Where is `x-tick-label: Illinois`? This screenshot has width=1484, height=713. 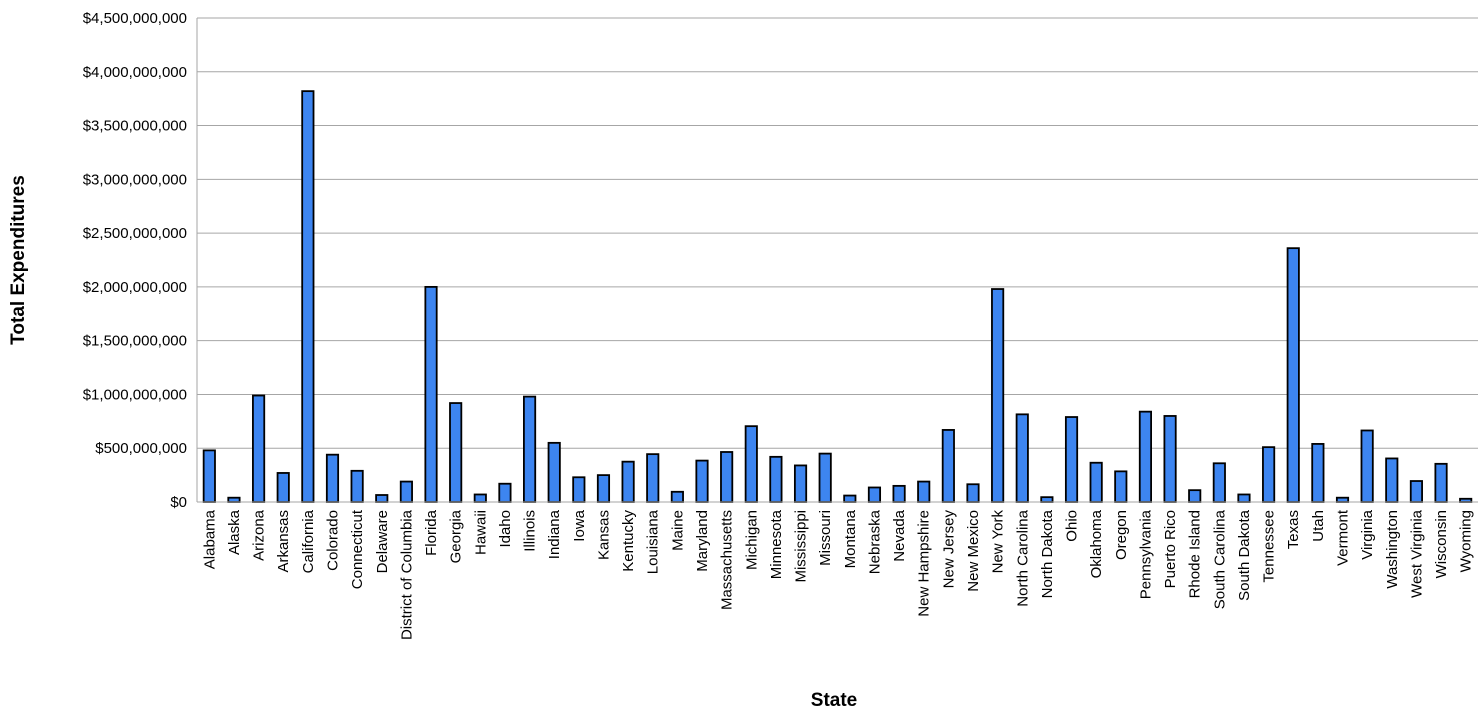
x-tick-label: Illinois is located at coordinates (530, 531).